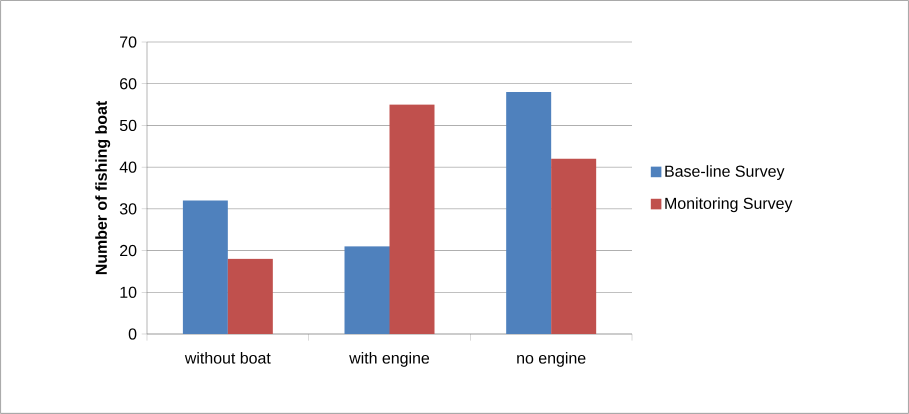 This screenshot has height=414, width=909. Describe the element at coordinates (389, 359) in the screenshot. I see `x-tick-label: with engine` at that location.